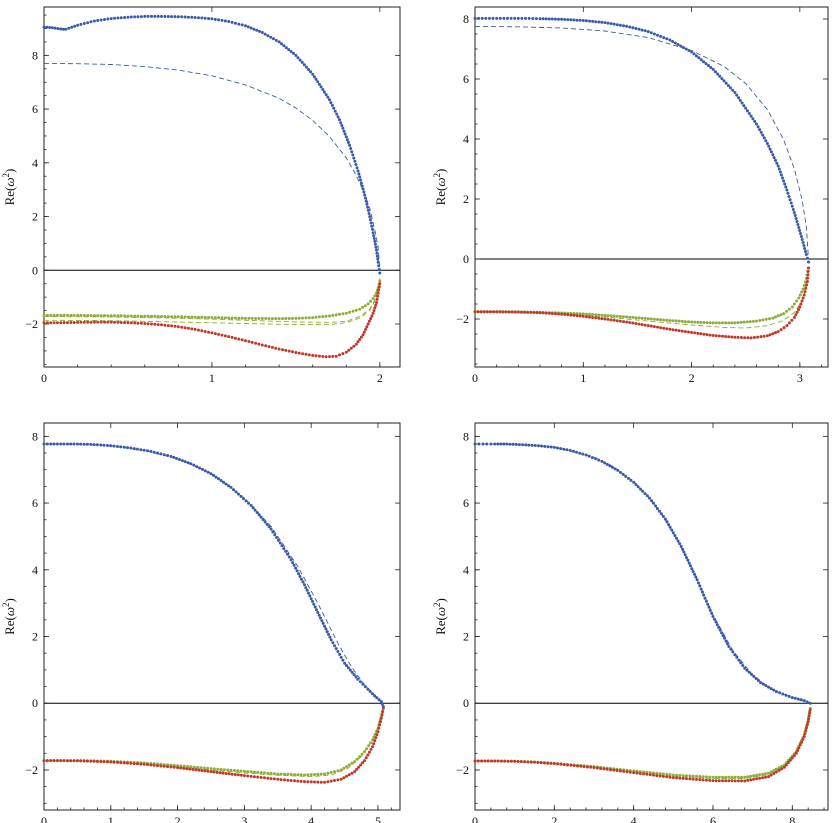 This screenshot has height=823, width=833. I want to click on y-tick-label: 8, so click(35, 436).